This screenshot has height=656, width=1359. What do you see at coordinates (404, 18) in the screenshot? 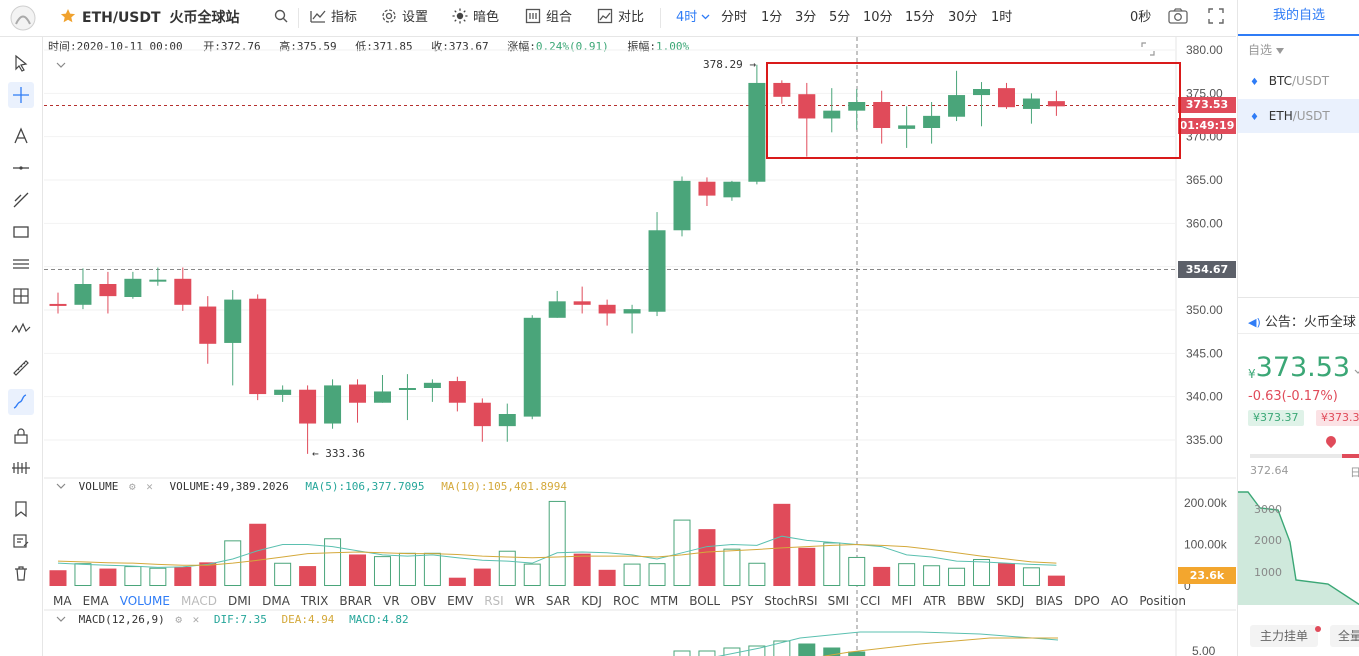
I see `settings-button: 设置` at bounding box center [404, 18].